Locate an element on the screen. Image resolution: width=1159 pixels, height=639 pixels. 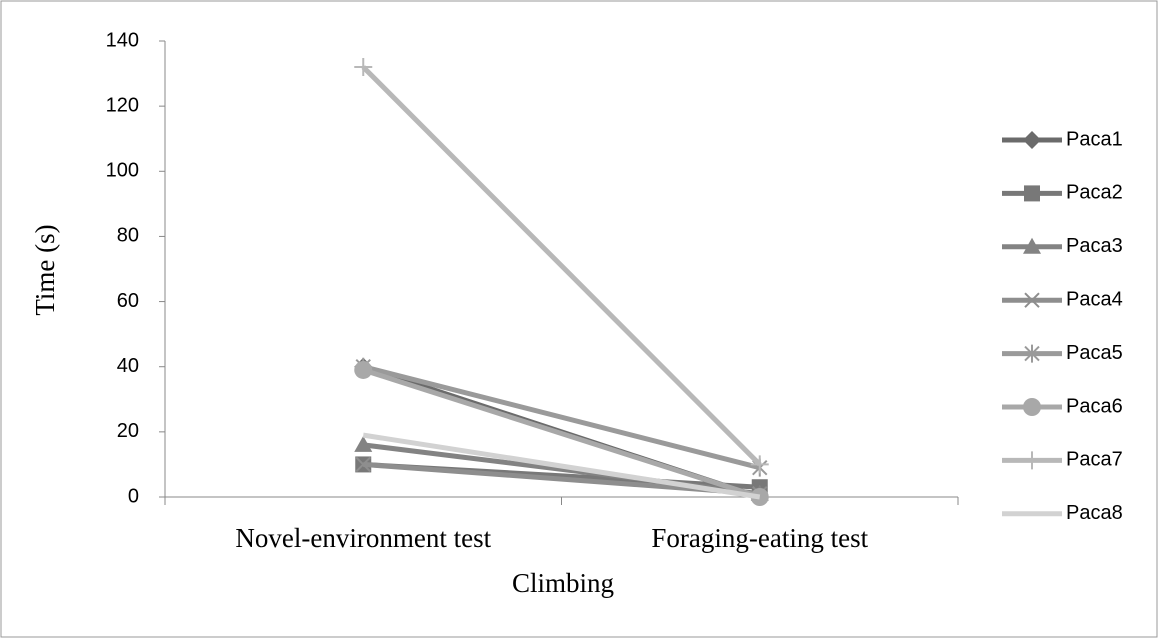
legend-label: Paca5 is located at coordinates (1094, 353).